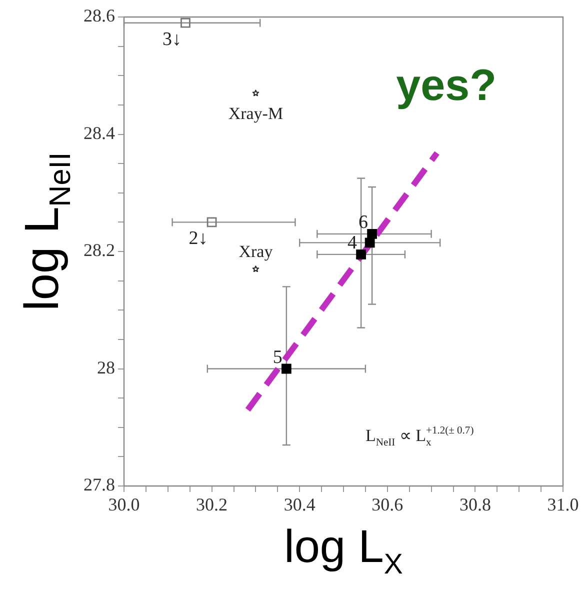 The width and height of the screenshot is (584, 590). What do you see at coordinates (388, 504) in the screenshot?
I see `x-tick-label: 30.6` at bounding box center [388, 504].